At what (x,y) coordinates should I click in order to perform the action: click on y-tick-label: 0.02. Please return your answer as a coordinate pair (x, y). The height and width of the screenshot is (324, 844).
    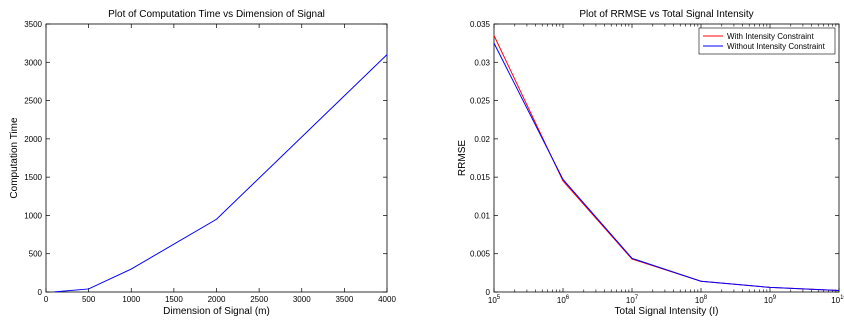
    Looking at the image, I should click on (482, 139).